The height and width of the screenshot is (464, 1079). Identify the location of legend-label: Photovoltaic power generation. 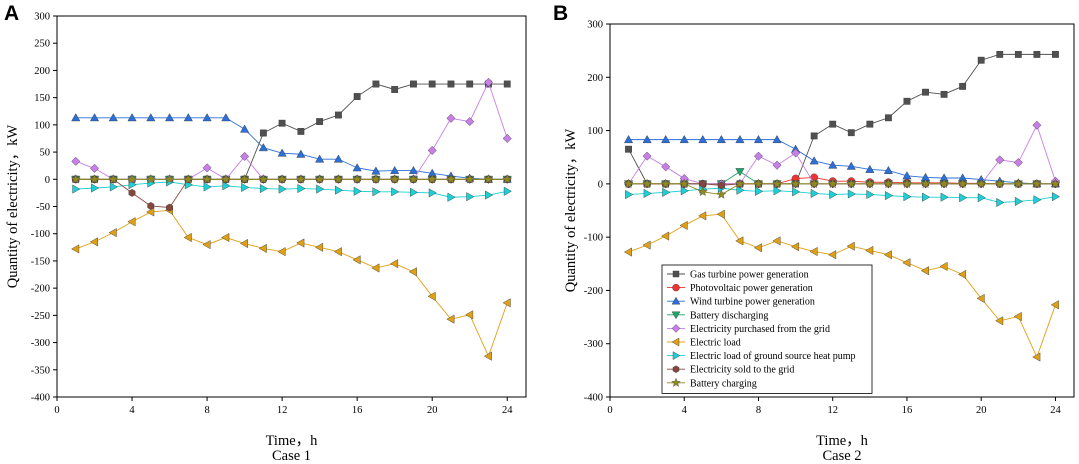
(751, 288).